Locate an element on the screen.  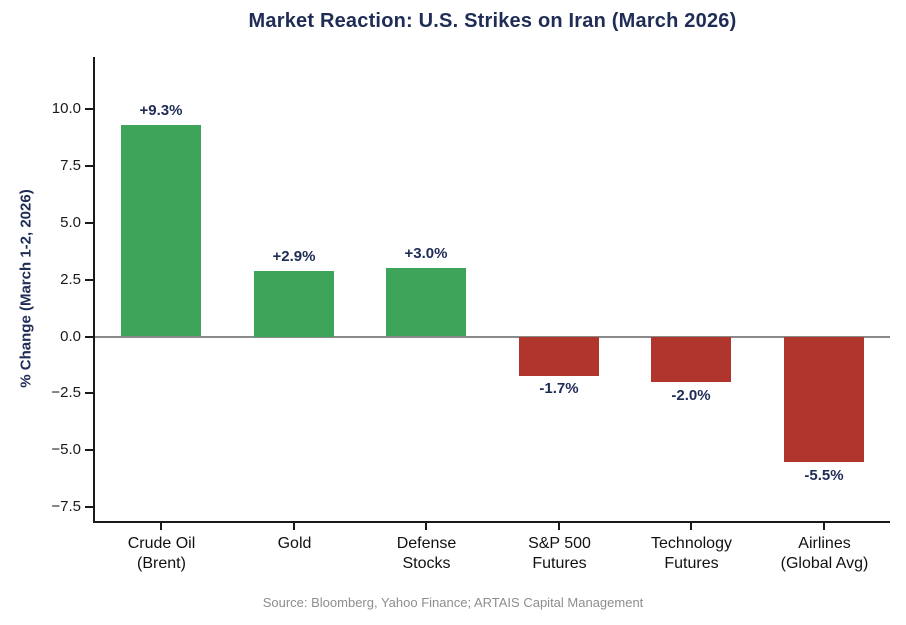
y-axis-spine is located at coordinates (94, 290).